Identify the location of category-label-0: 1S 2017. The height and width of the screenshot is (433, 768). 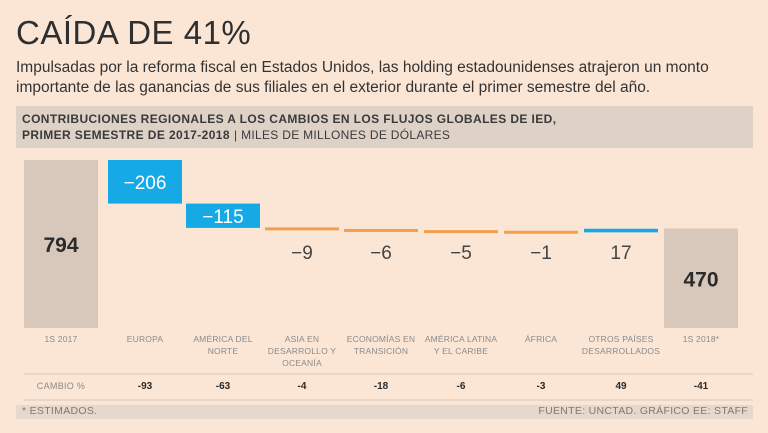
(60, 339).